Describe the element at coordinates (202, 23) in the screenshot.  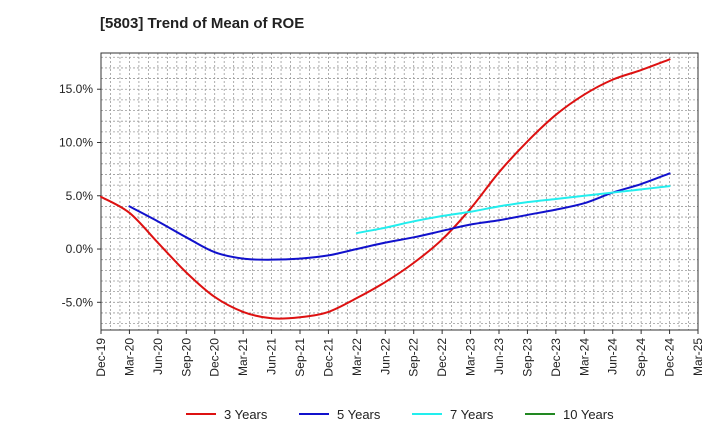
I see `chart-title: [5803] Trend of Mean of ROE` at that location.